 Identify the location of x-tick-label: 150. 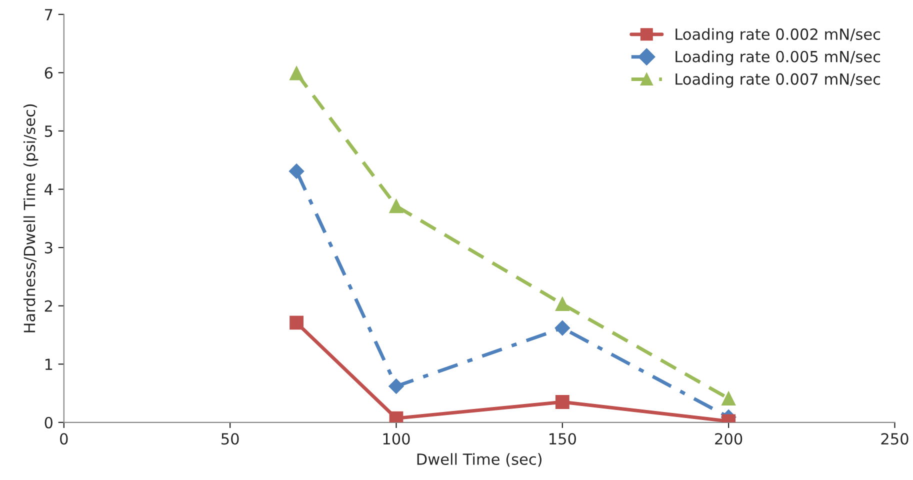
(563, 439).